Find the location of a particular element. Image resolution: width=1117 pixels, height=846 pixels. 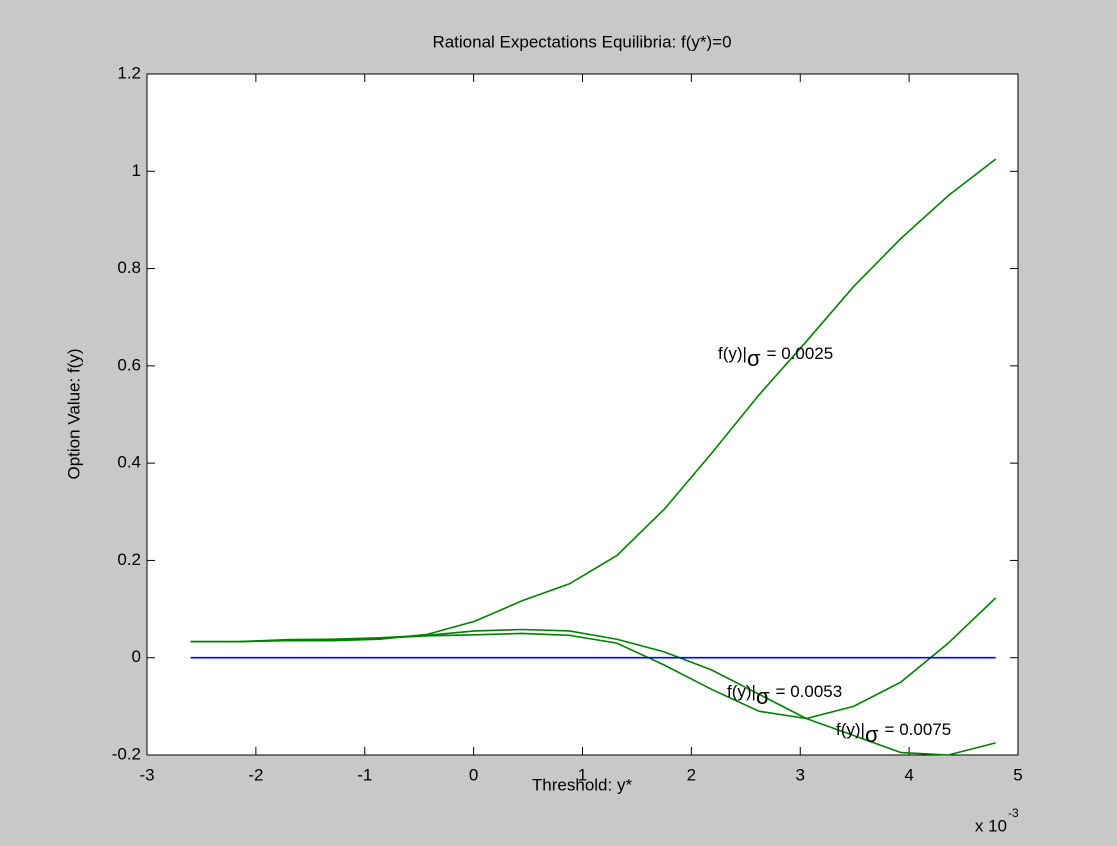

annotation-value: = 0.0075 is located at coordinates (918, 729).